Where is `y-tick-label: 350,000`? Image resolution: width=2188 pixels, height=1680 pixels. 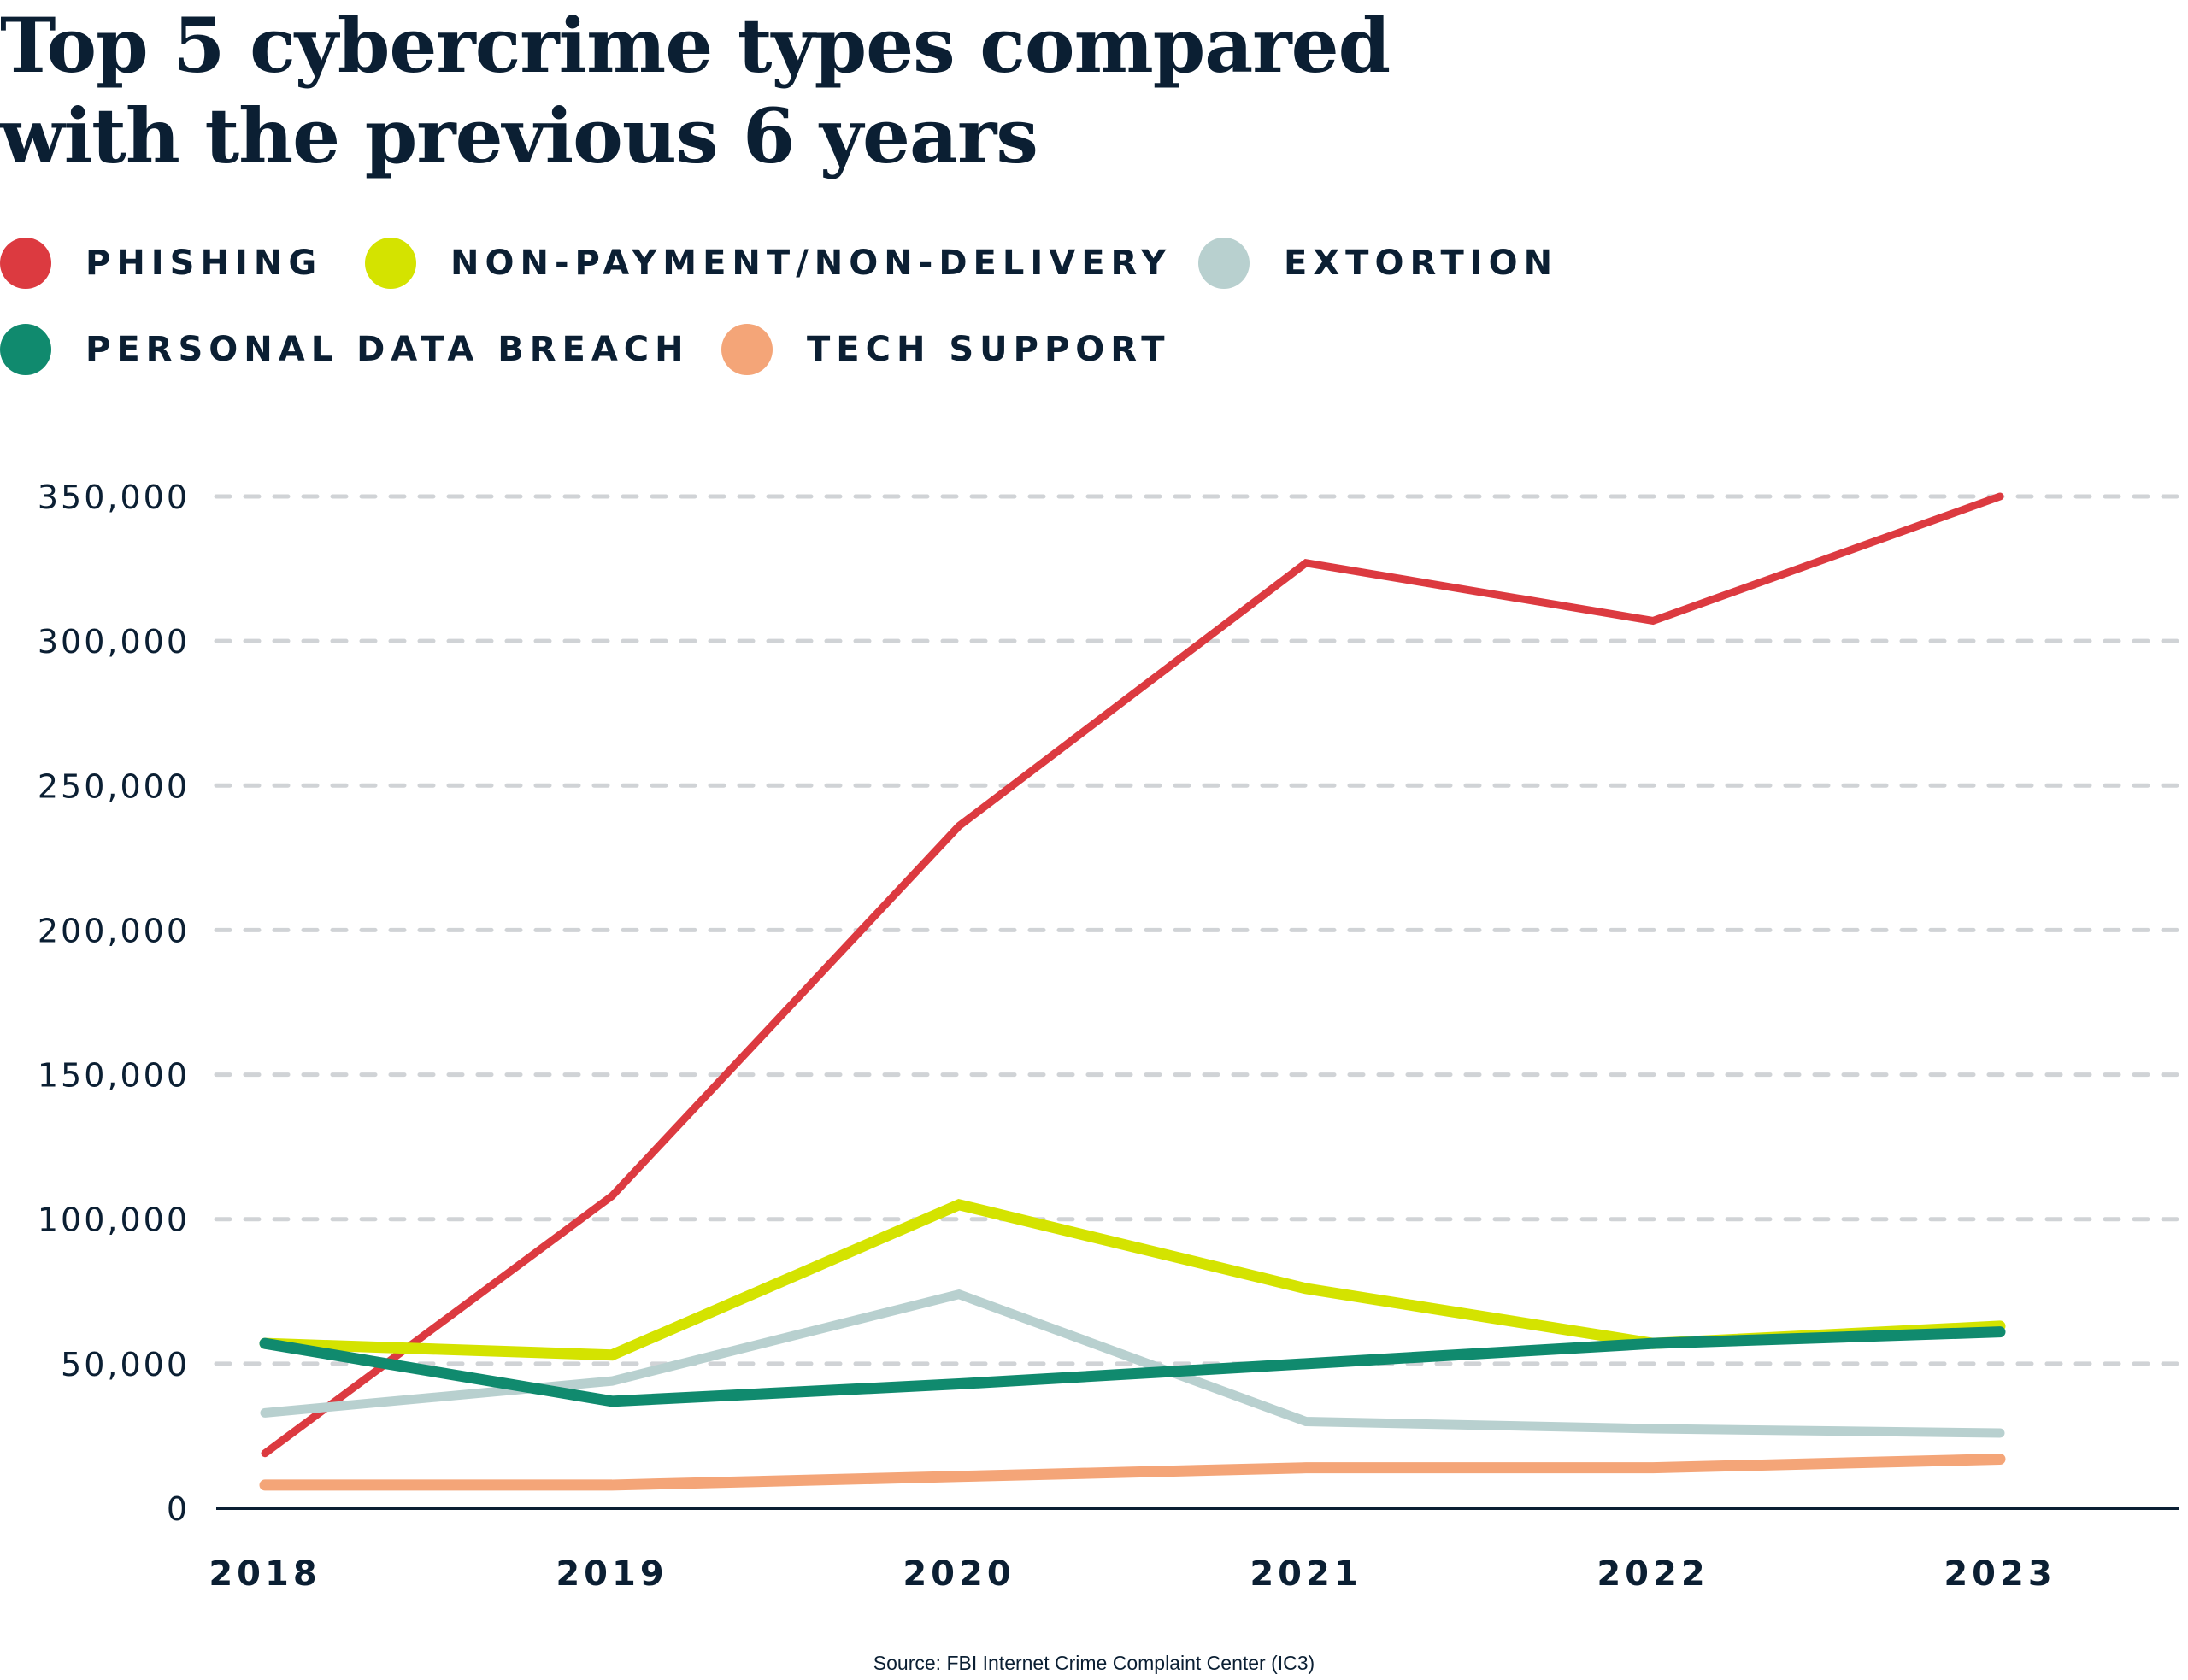
y-tick-label: 350,000 is located at coordinates (114, 497).